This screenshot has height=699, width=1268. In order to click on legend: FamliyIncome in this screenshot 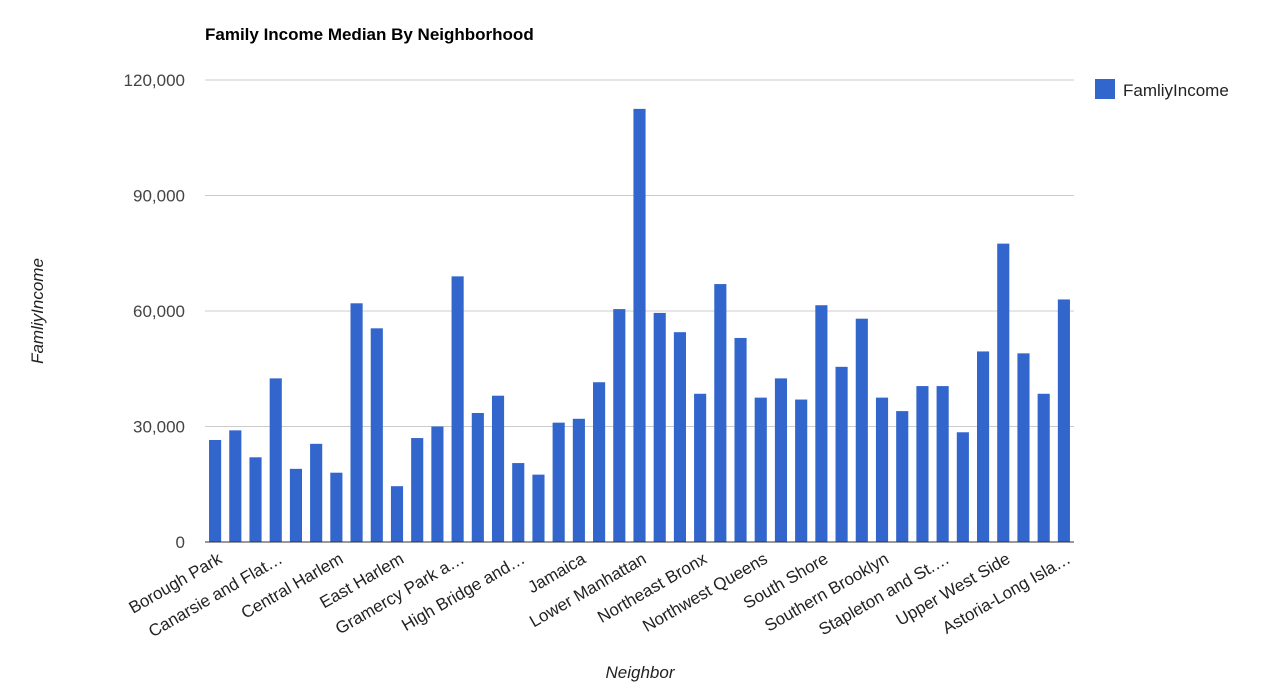, I will do `click(1162, 89)`.